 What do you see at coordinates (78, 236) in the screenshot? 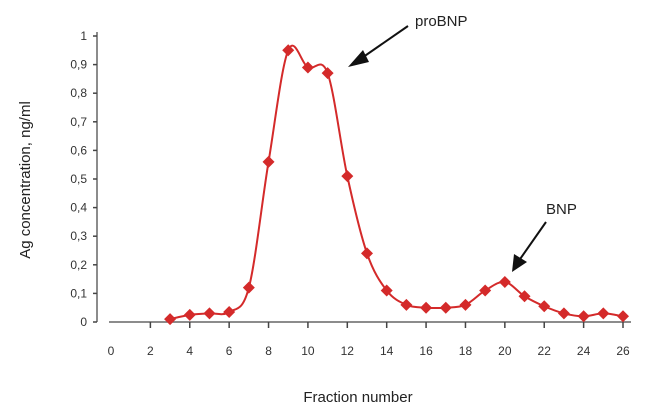
I see `y-tick-label: 0,3` at bounding box center [78, 236].